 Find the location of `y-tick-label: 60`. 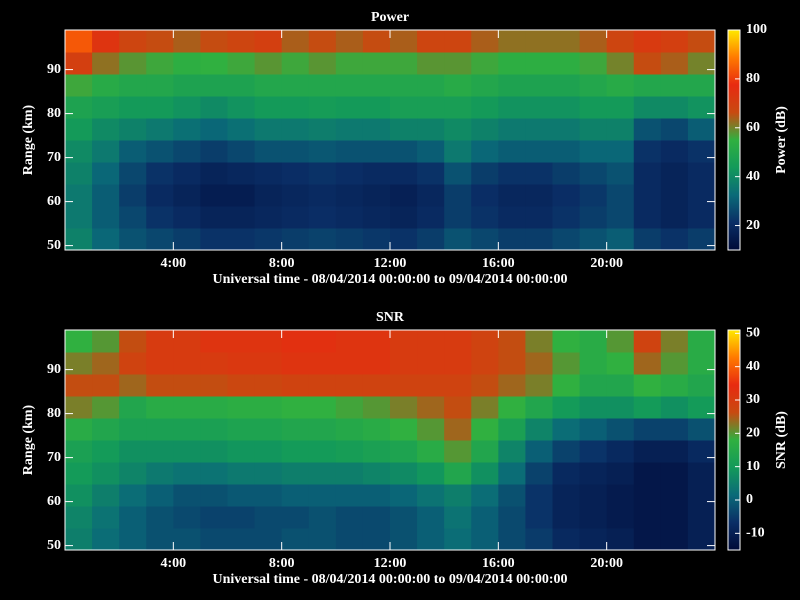

y-tick-label: 60 is located at coordinates (54, 501).